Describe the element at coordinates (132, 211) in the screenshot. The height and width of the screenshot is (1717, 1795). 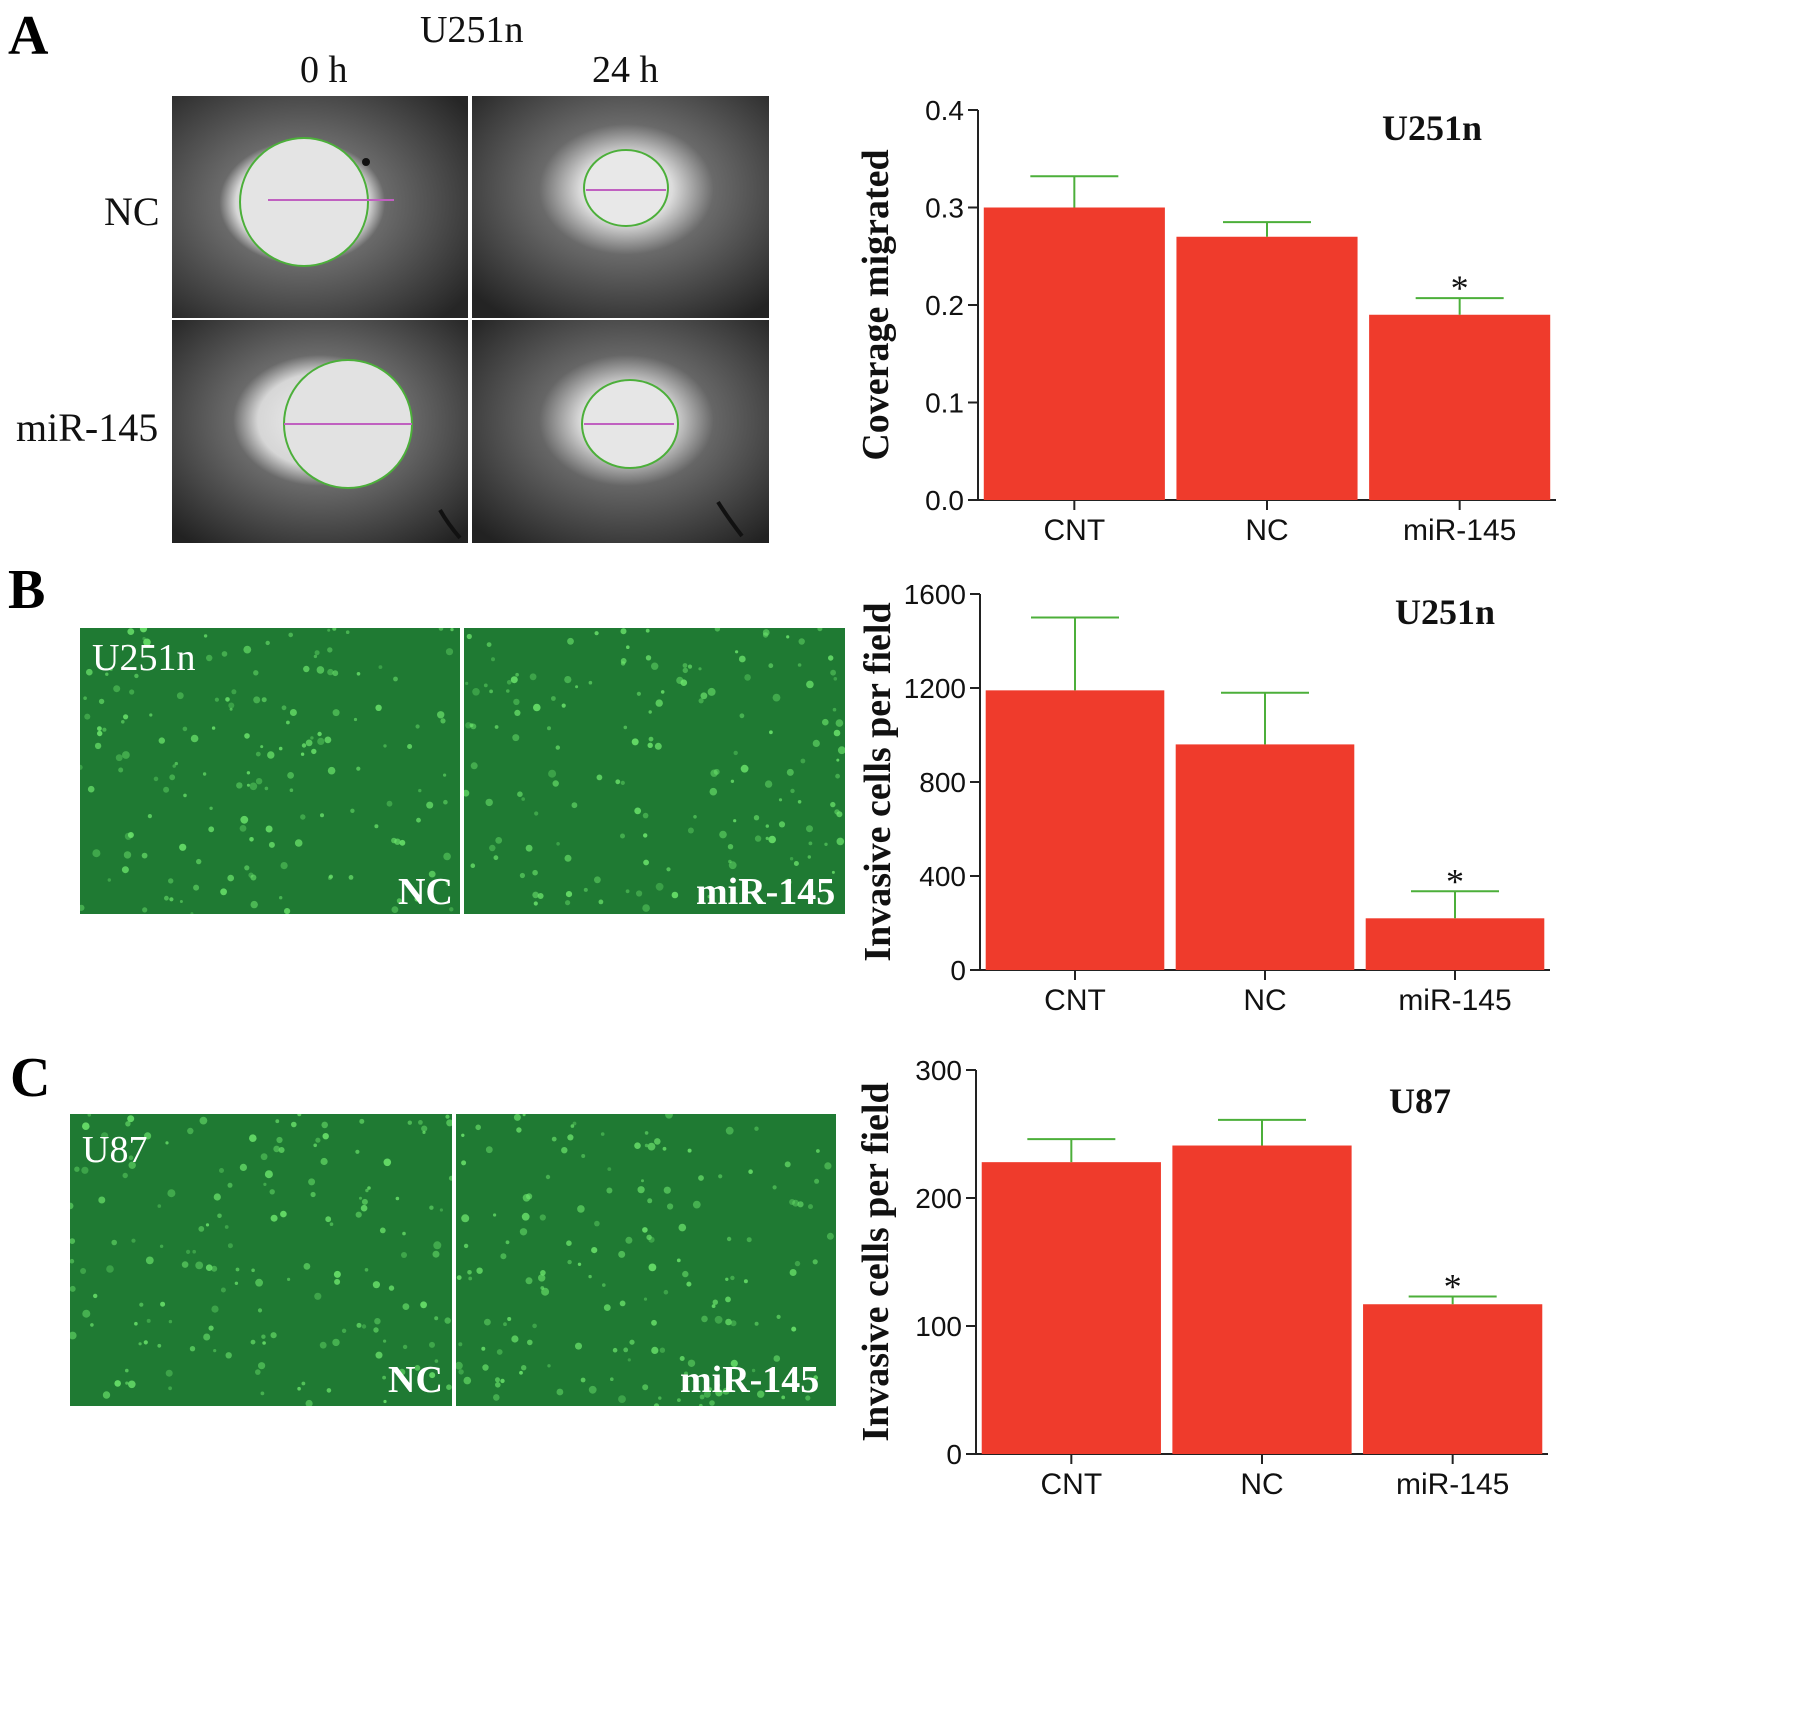
I see `row-label-nc: NC` at that location.